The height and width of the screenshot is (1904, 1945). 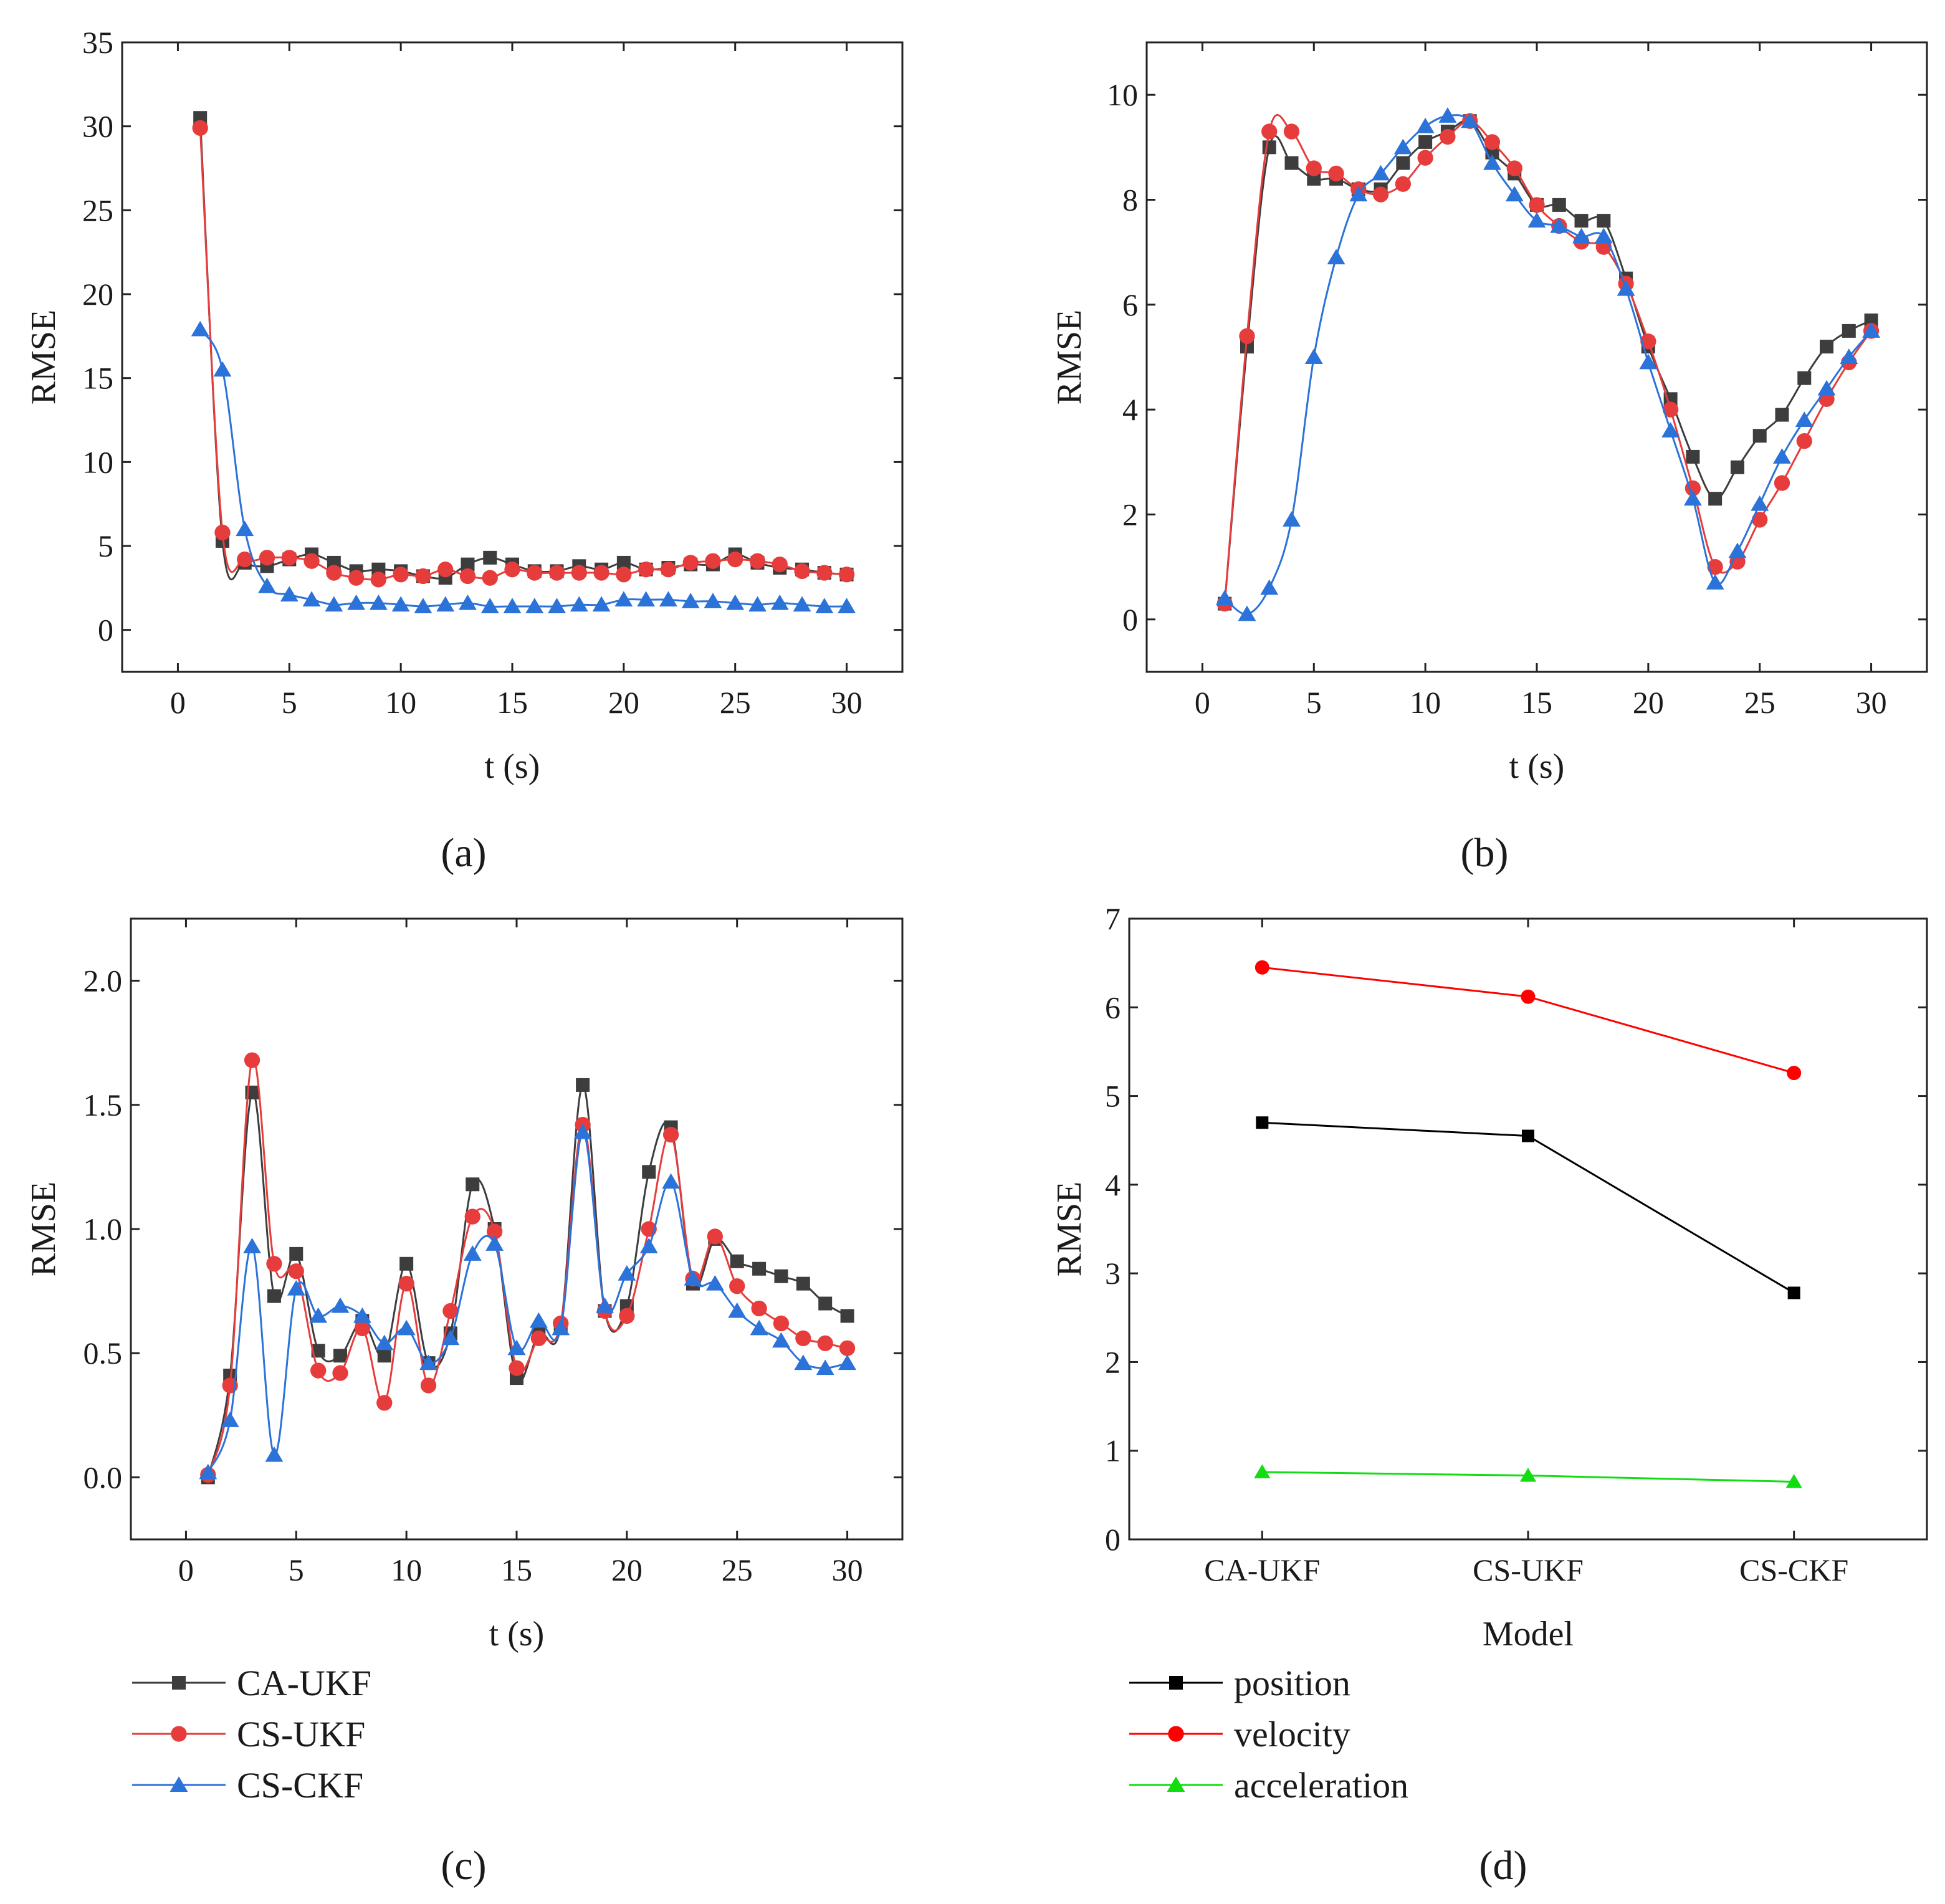 I want to click on y-tick-label: 8, so click(x=1130, y=201).